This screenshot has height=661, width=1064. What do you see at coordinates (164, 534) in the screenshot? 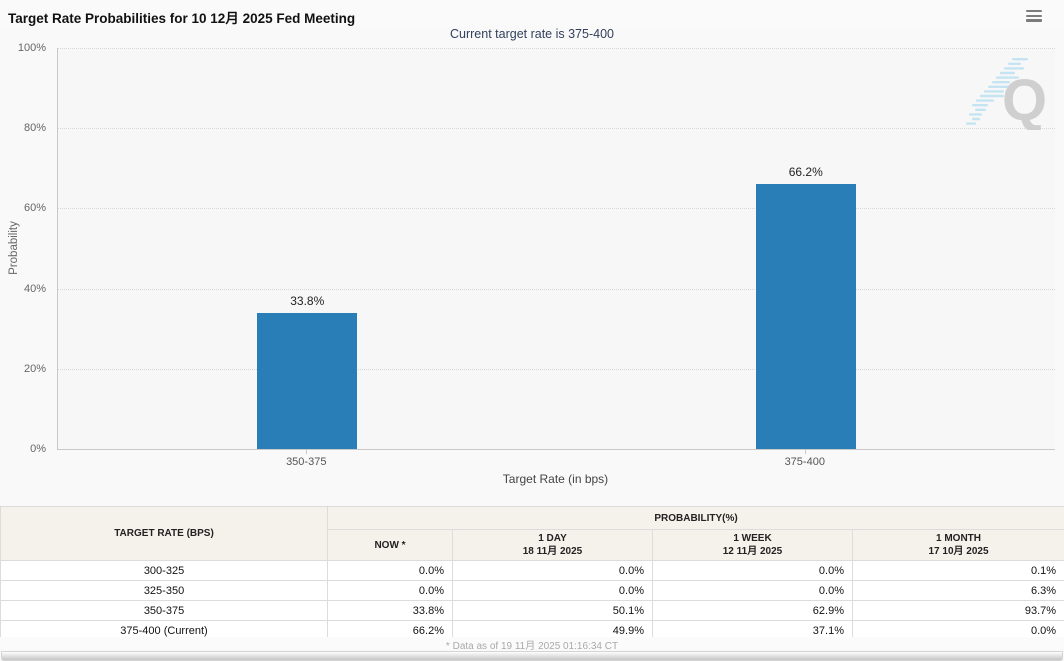
I see `target-rate-header: TARGET RATE (BPS)` at bounding box center [164, 534].